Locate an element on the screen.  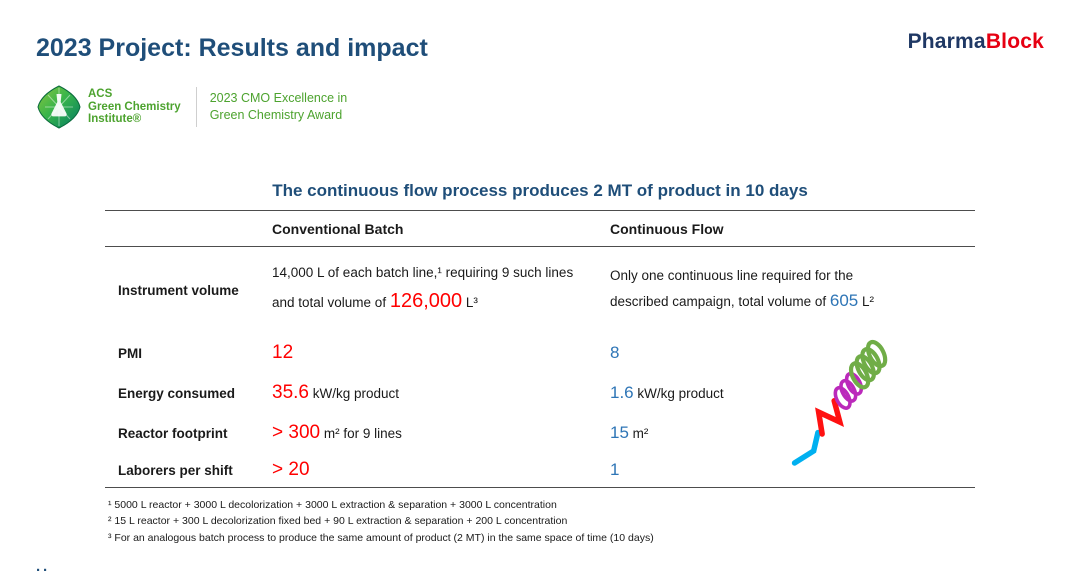
award-title-line1: 2023 CMO Excellence in is located at coordinates (278, 98).